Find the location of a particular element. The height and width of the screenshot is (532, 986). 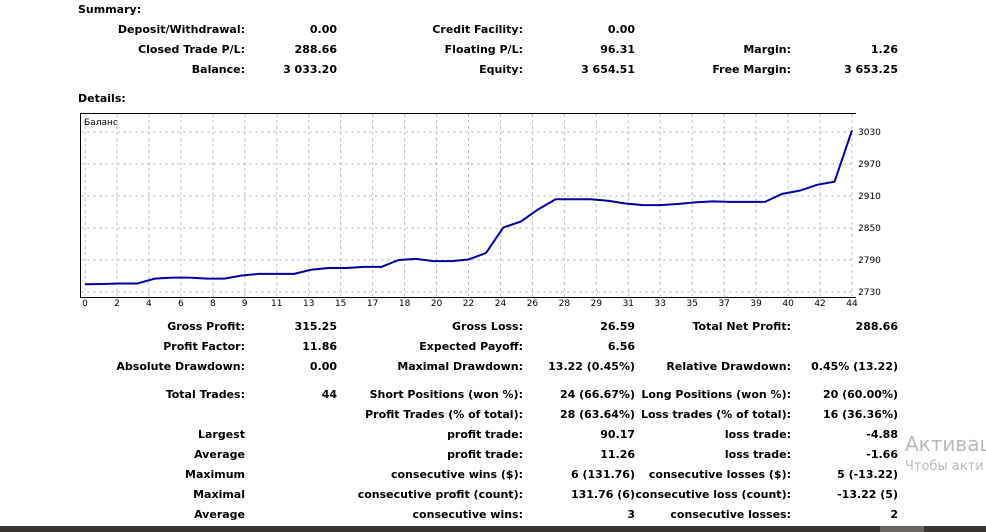

x-tick-label: 31 is located at coordinates (628, 304).